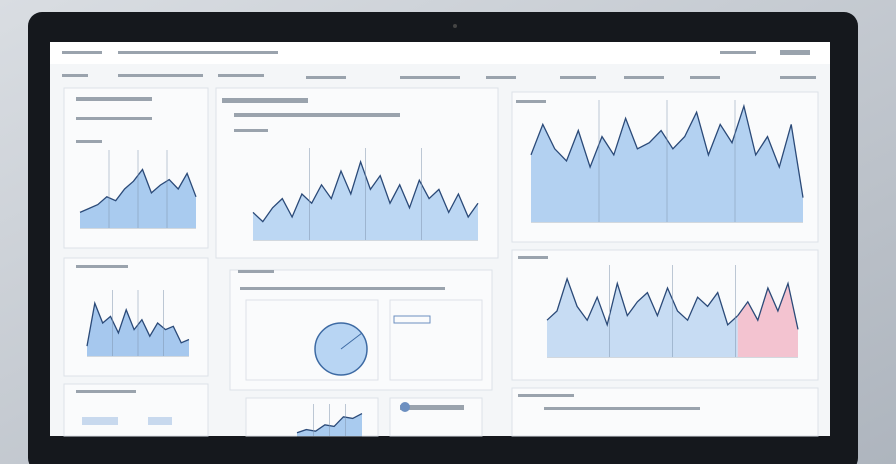 The width and height of the screenshot is (896, 469). What do you see at coordinates (440, 60) in the screenshot?
I see `top-bar` at bounding box center [440, 60].